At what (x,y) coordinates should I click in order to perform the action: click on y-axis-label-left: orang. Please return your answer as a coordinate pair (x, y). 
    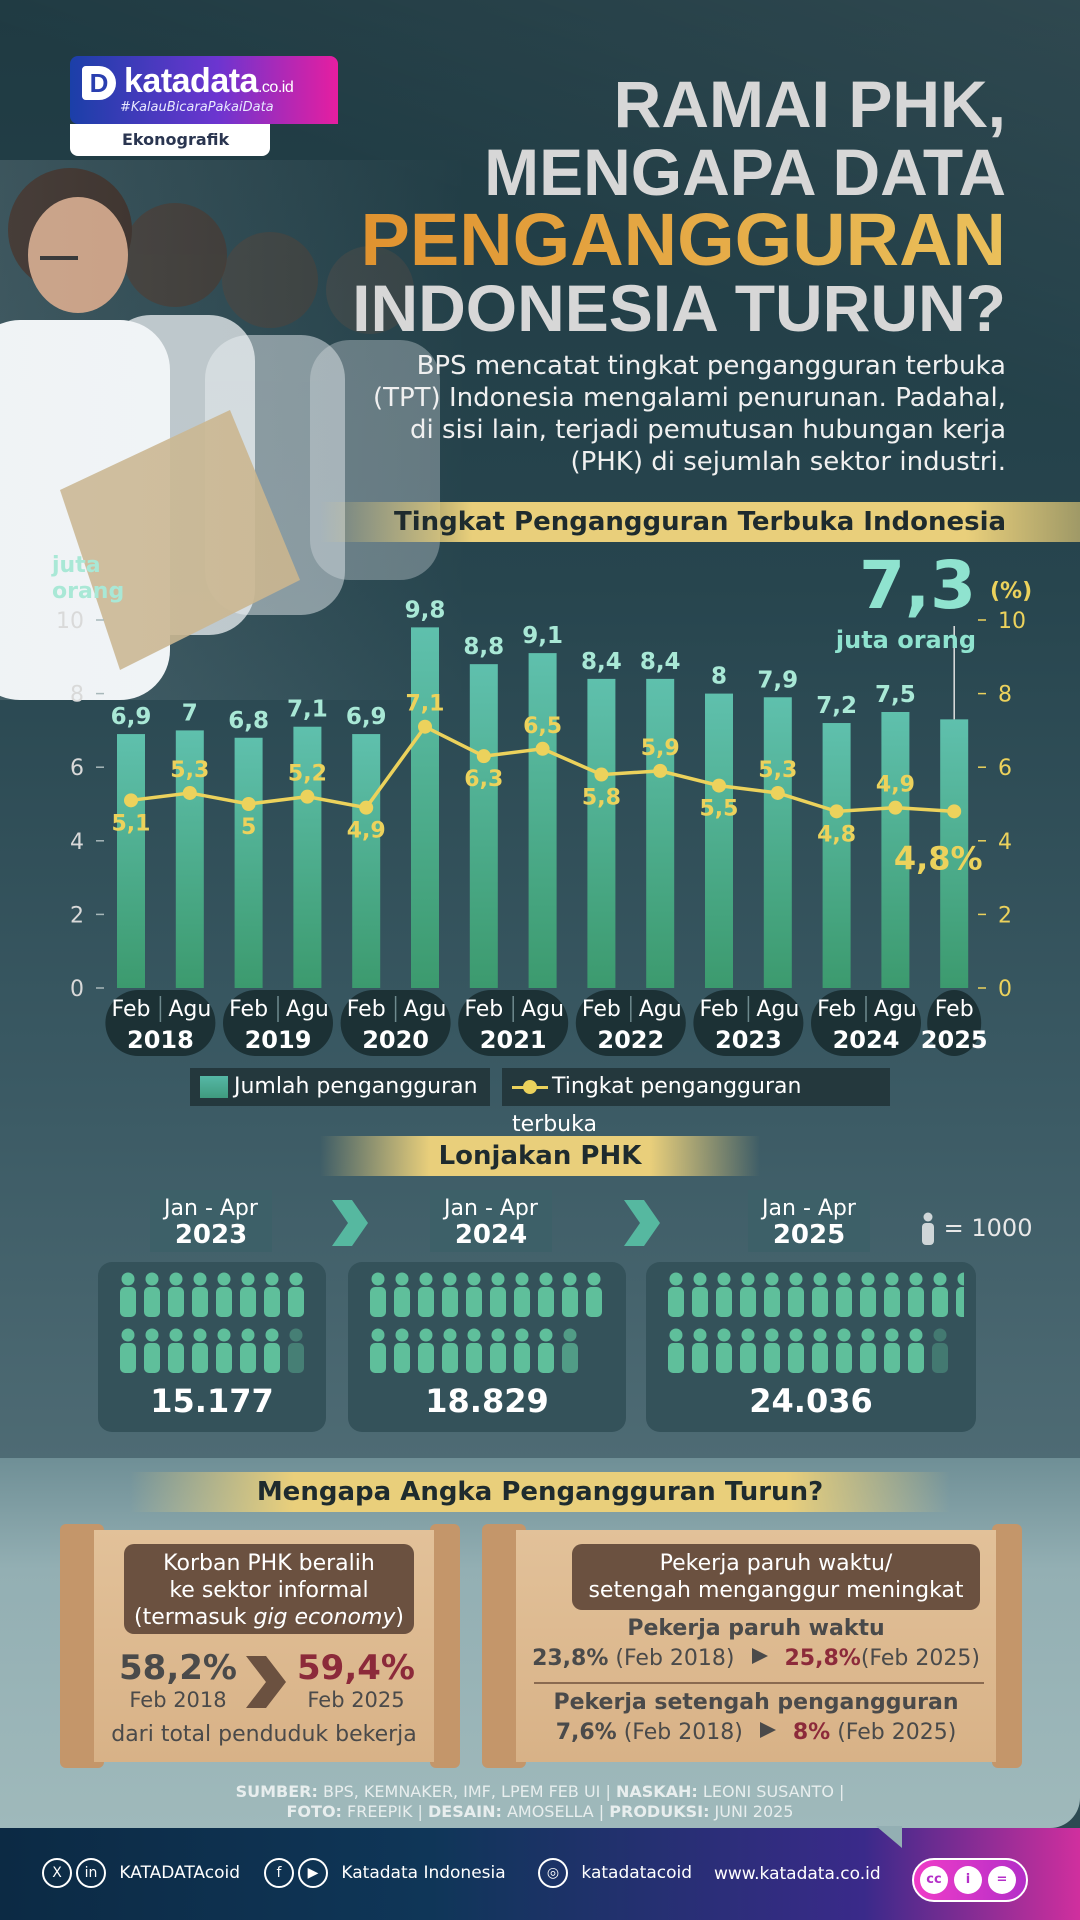
    Looking at the image, I should click on (88, 591).